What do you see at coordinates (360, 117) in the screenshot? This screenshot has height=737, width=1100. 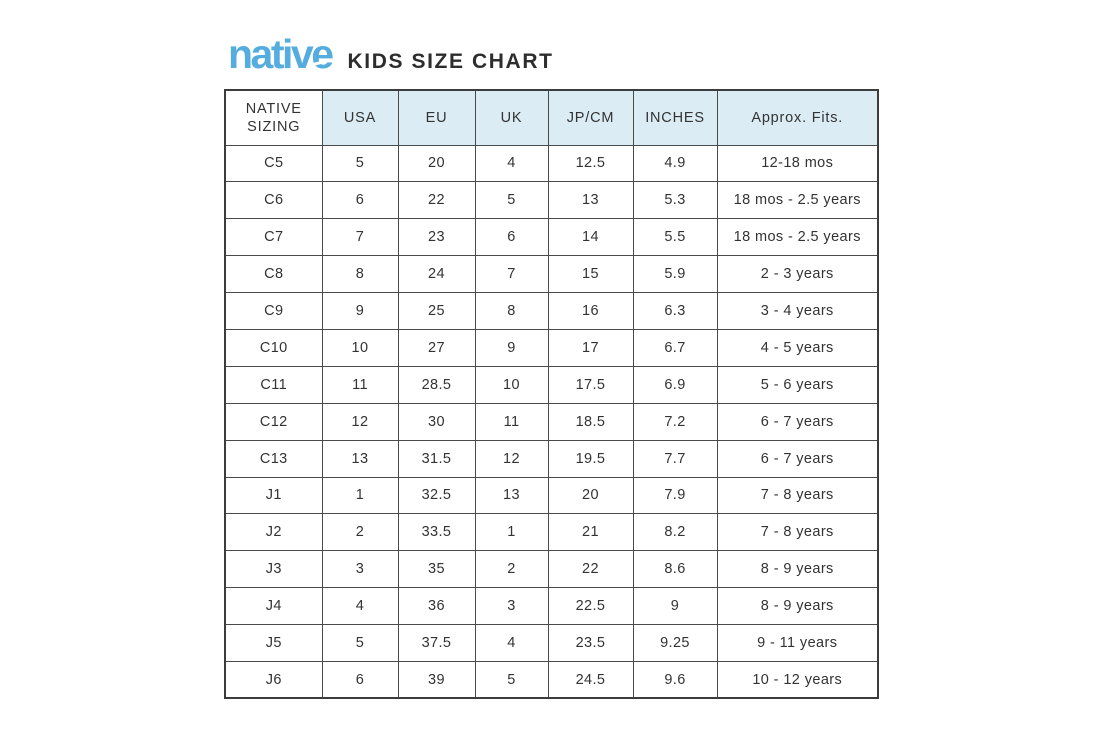 I see `column-header: USA` at bounding box center [360, 117].